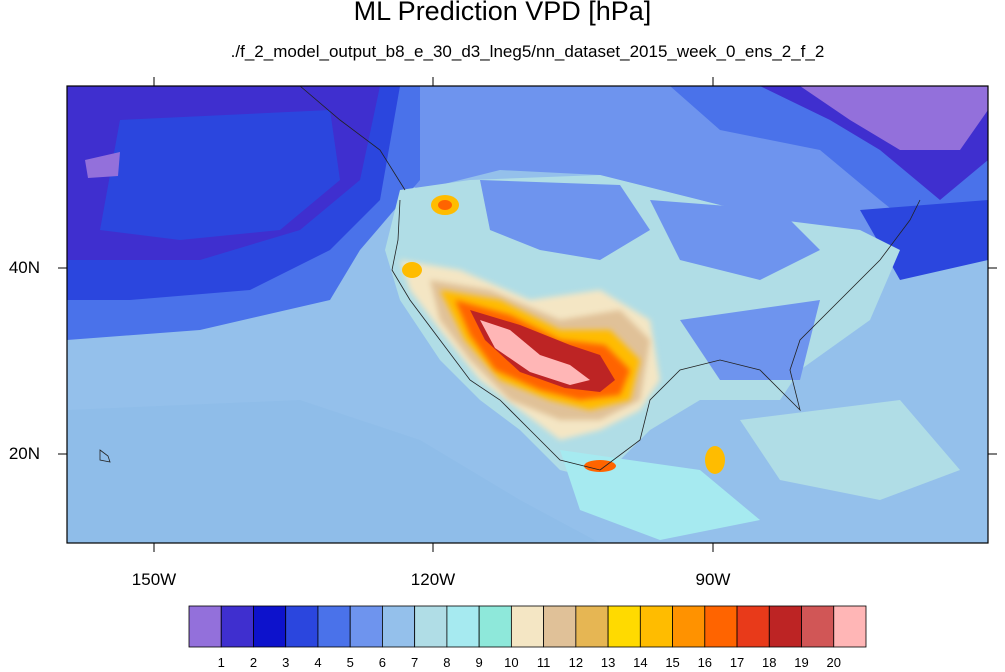 This screenshot has width=1005, height=672. I want to click on colorbar-label: 1, so click(221, 662).